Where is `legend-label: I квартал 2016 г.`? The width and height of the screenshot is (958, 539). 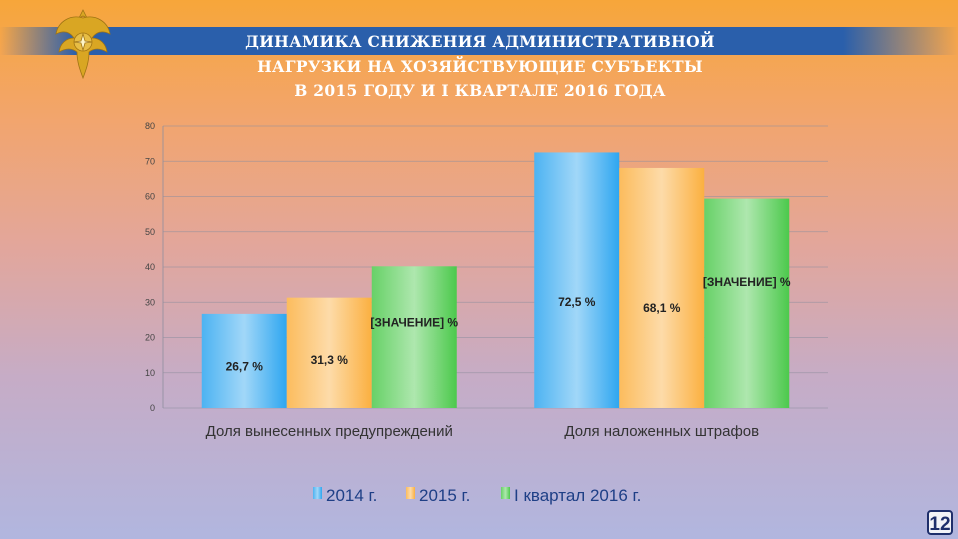
legend-label: I квартал 2016 г. is located at coordinates (577, 495).